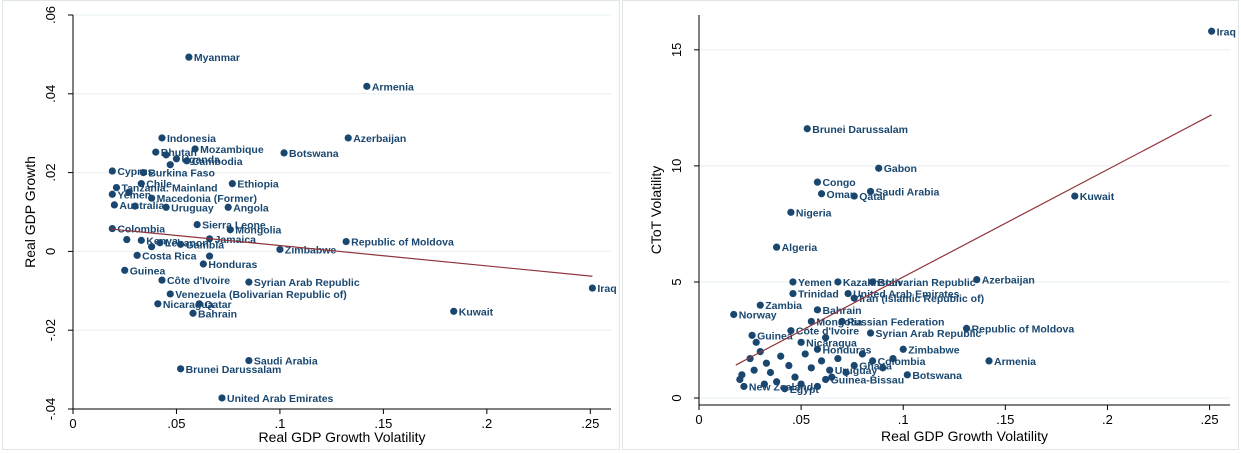  What do you see at coordinates (169, 256) in the screenshot?
I see `point-label: Costa Rica` at bounding box center [169, 256].